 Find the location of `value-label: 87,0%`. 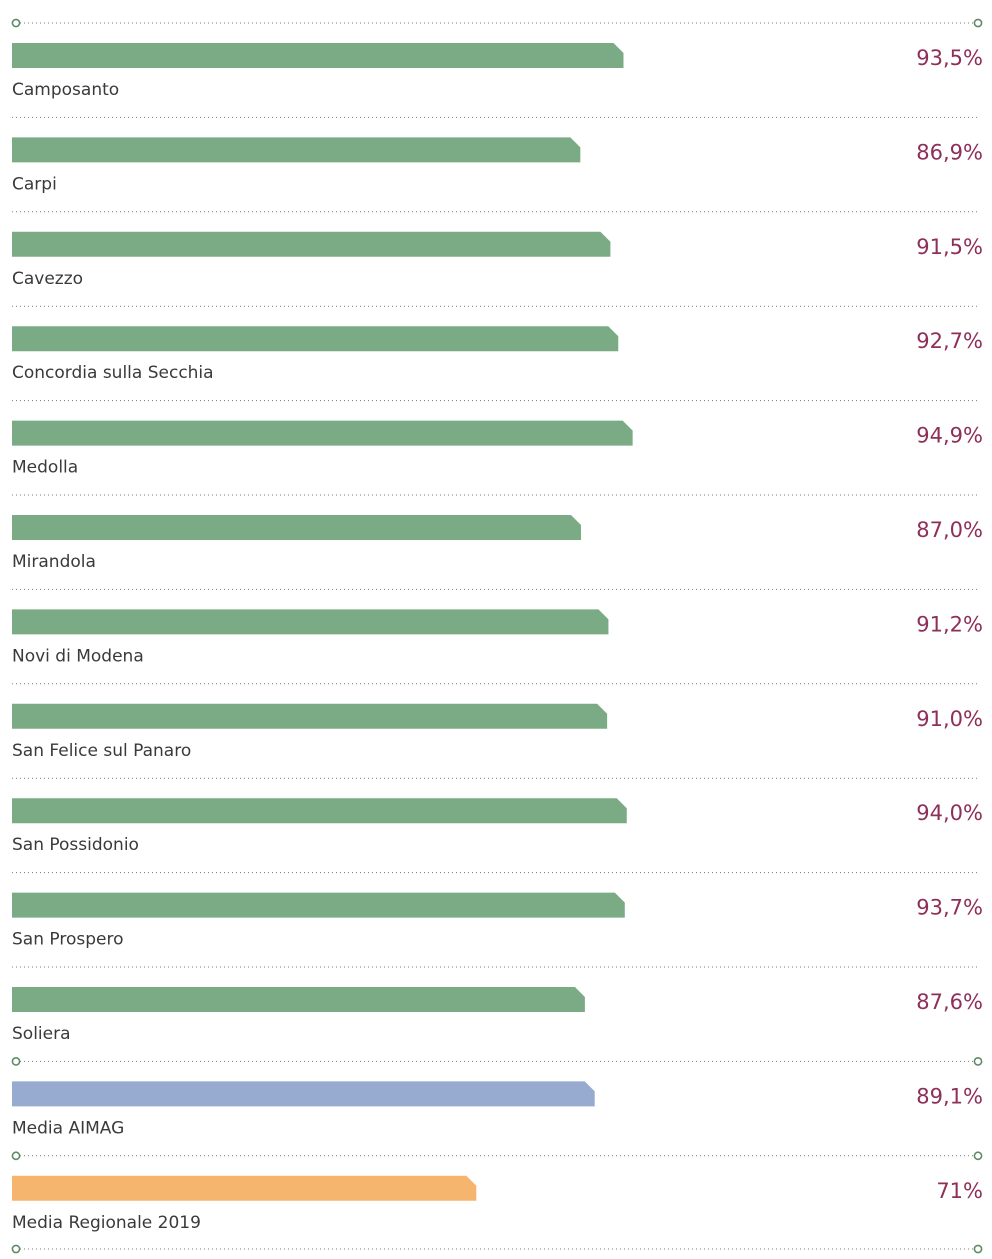

value-label: 87,0% is located at coordinates (949, 530).